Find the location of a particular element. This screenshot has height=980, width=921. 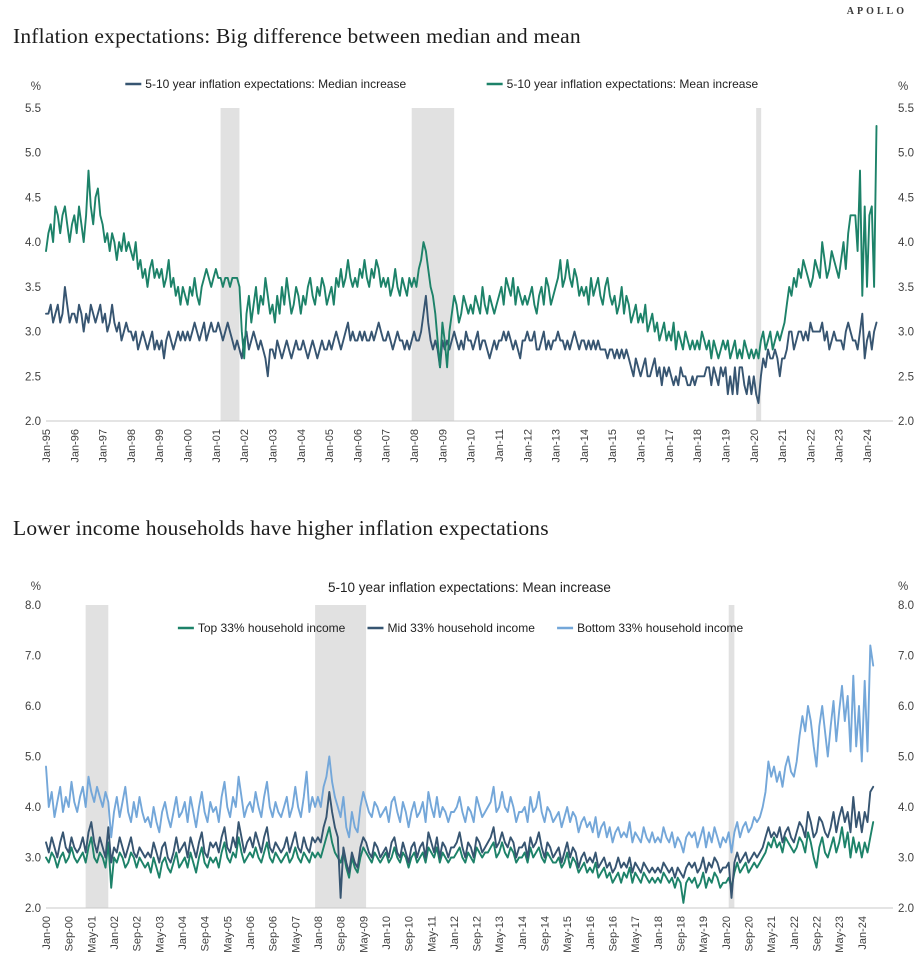

x-tick-label: May-07 is located at coordinates (296, 934).